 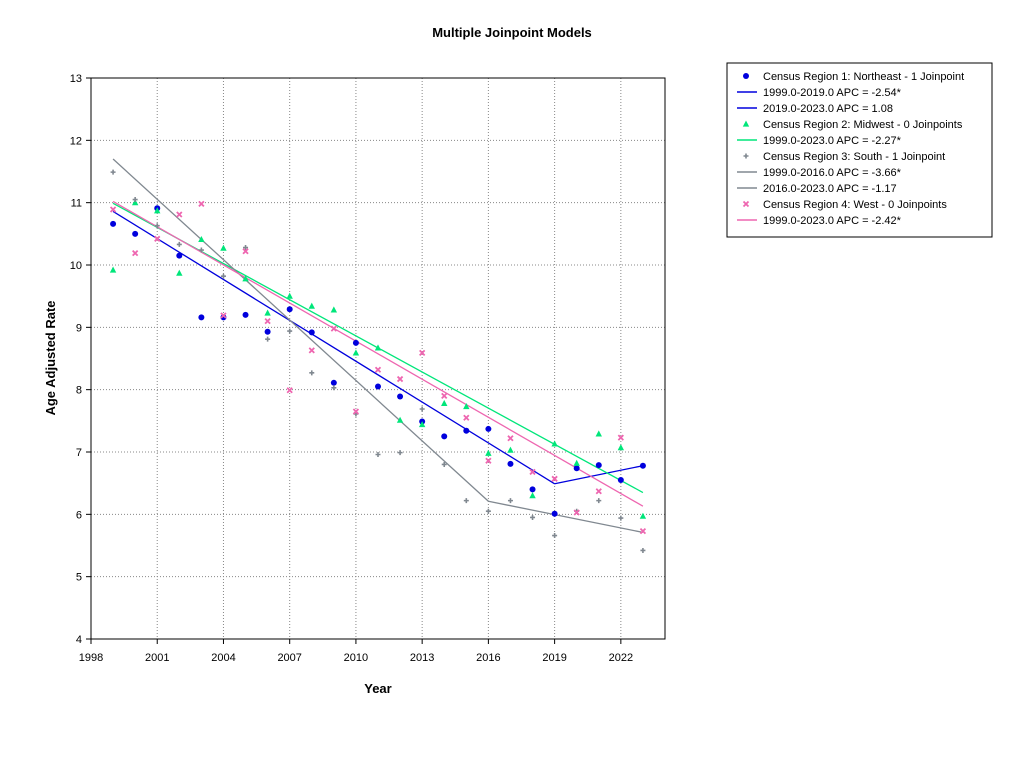 I want to click on legend-fit-label: 1999.0-2023.0 APC = -2.27*, so click(x=832, y=141).